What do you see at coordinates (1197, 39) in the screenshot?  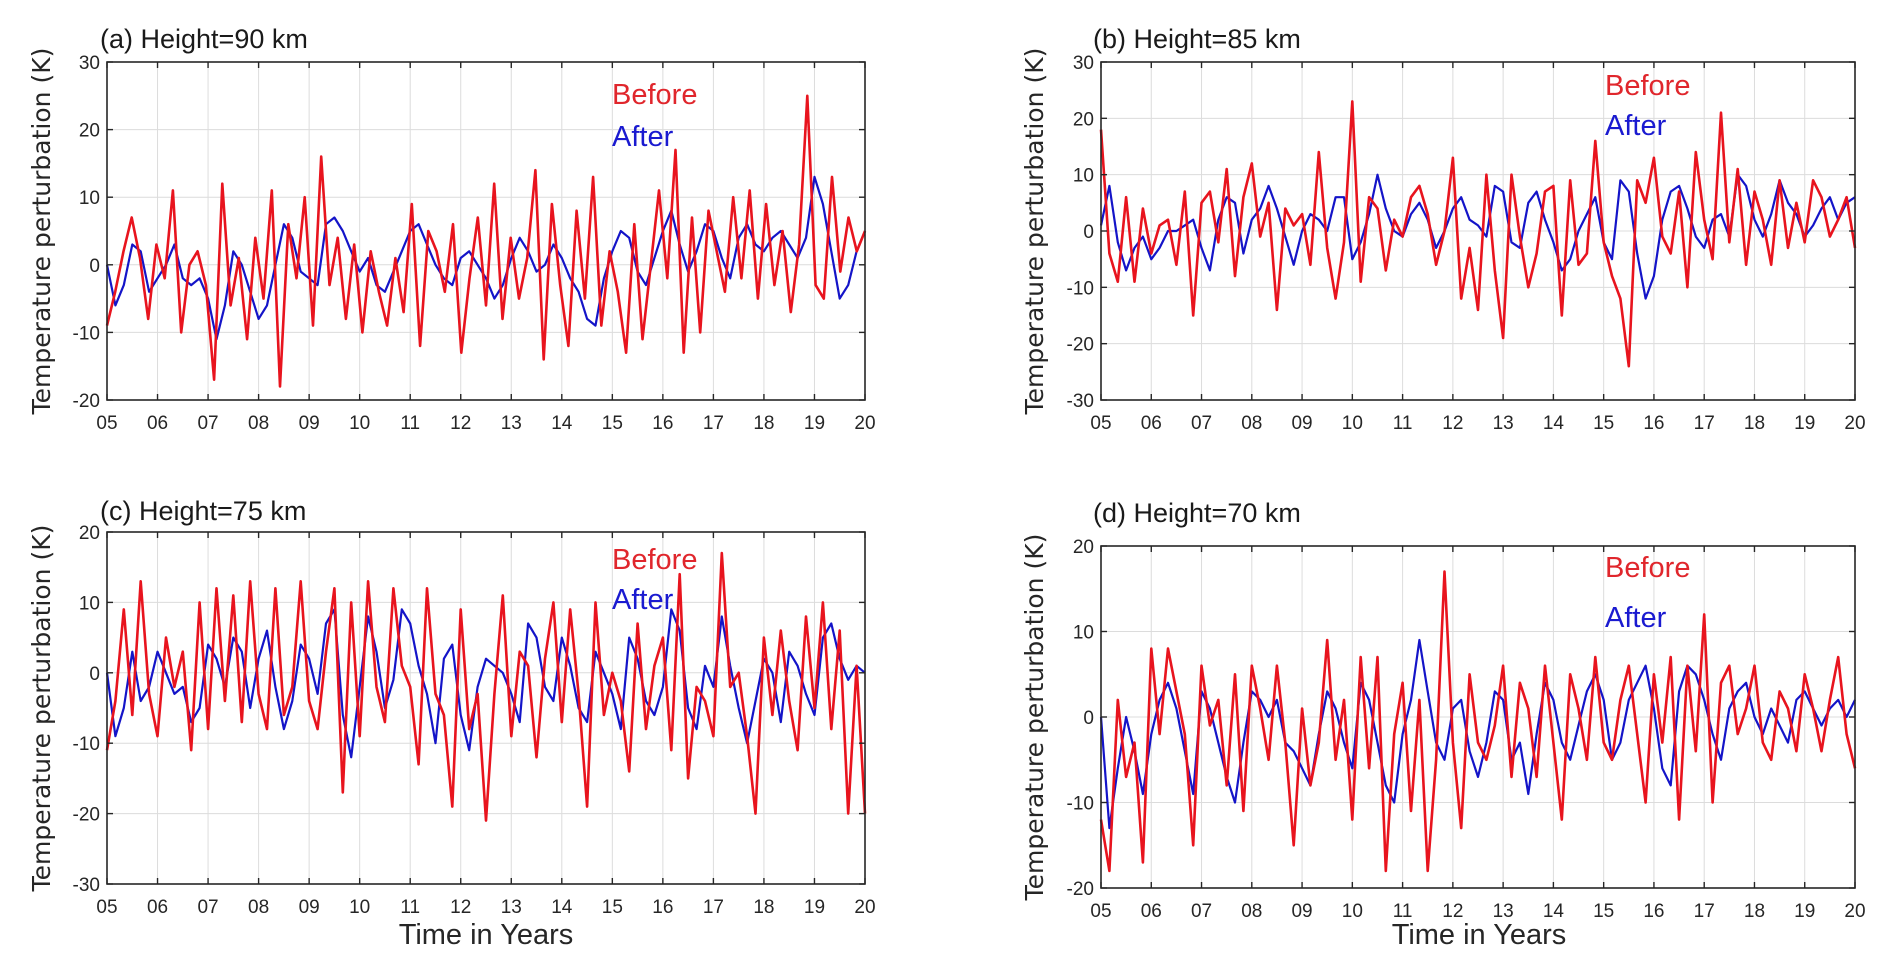 I see `panel-title: (b) Height=85 km` at bounding box center [1197, 39].